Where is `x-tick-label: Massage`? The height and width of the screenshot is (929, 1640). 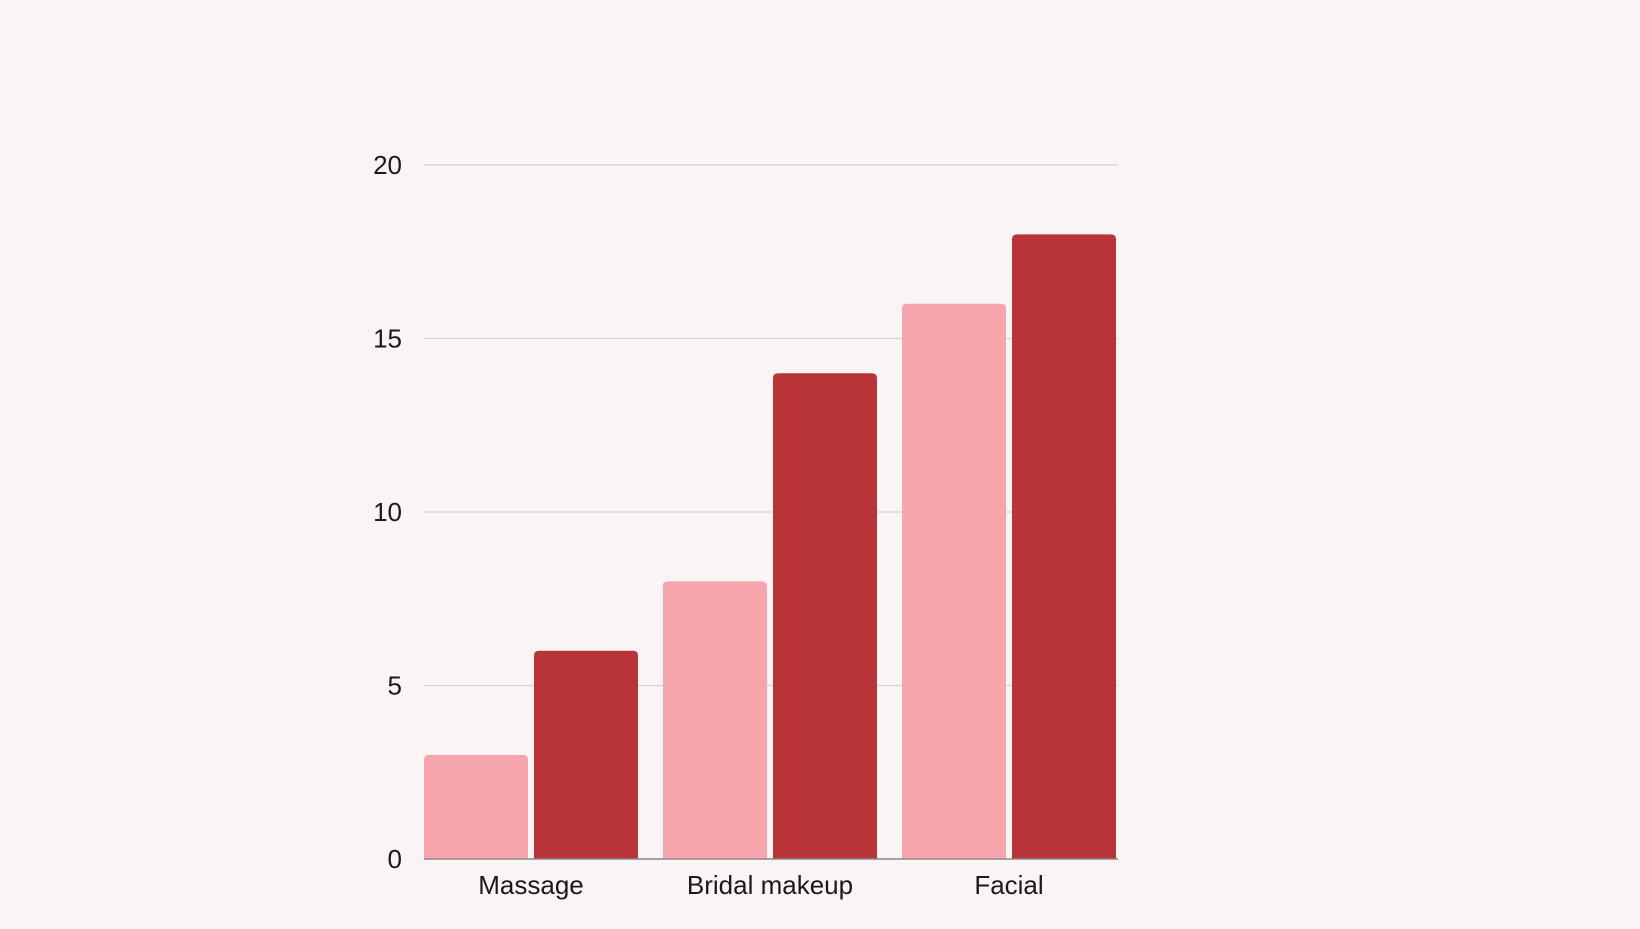 x-tick-label: Massage is located at coordinates (531, 885).